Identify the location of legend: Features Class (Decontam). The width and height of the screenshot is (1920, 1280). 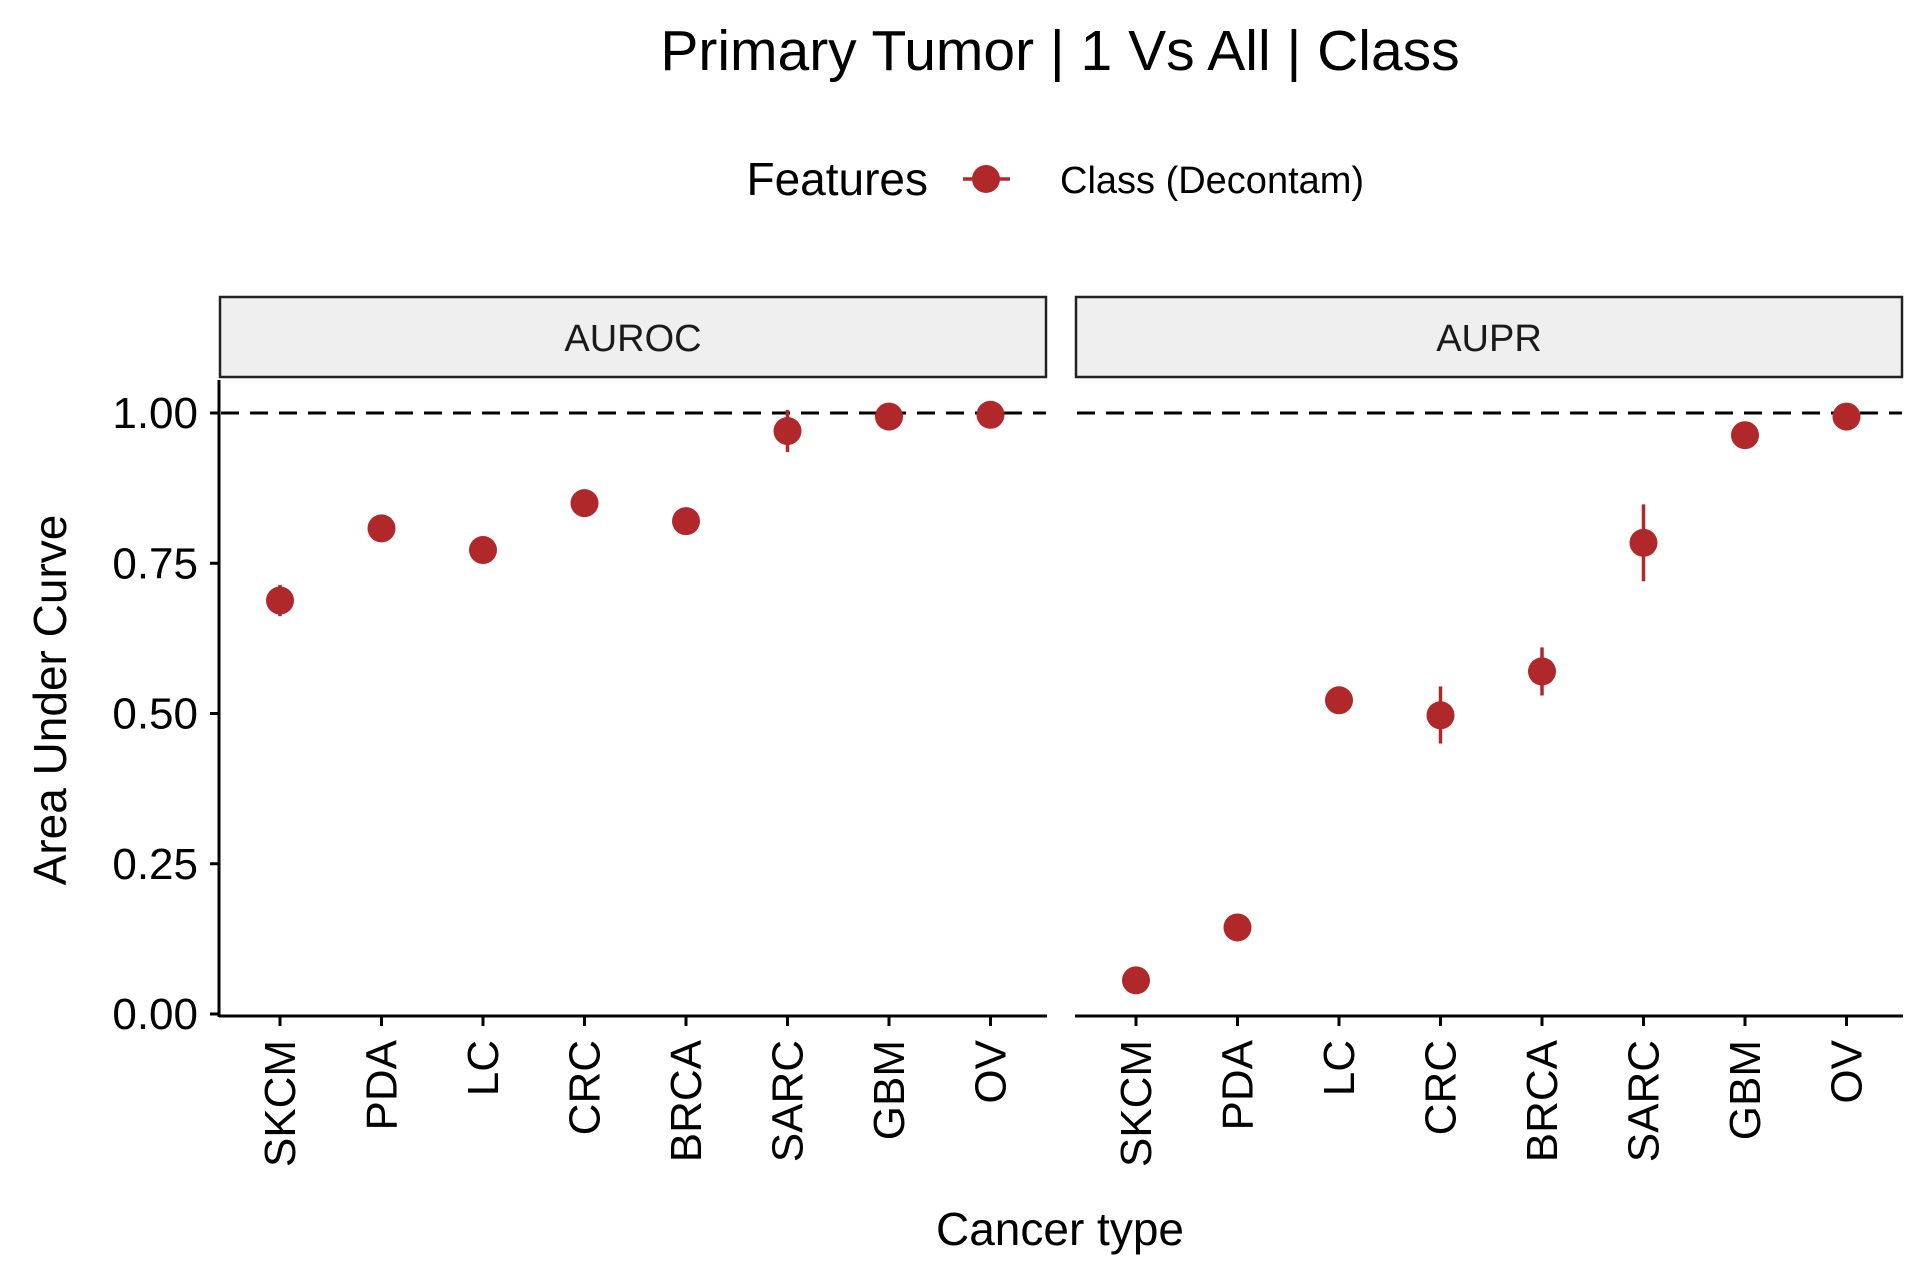
(1055, 179).